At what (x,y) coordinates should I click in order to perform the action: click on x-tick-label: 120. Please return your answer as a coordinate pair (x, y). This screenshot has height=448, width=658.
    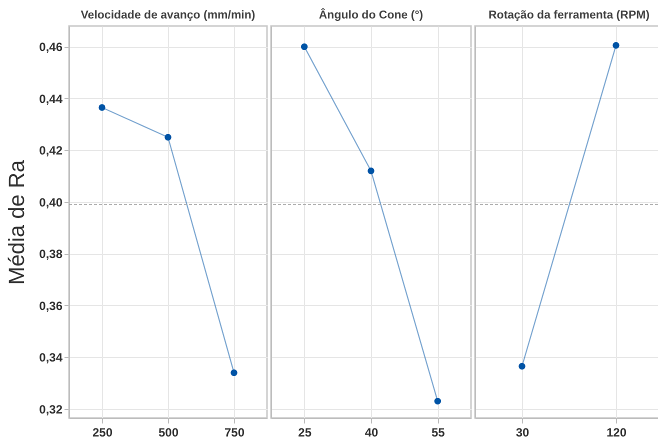
    Looking at the image, I should click on (616, 433).